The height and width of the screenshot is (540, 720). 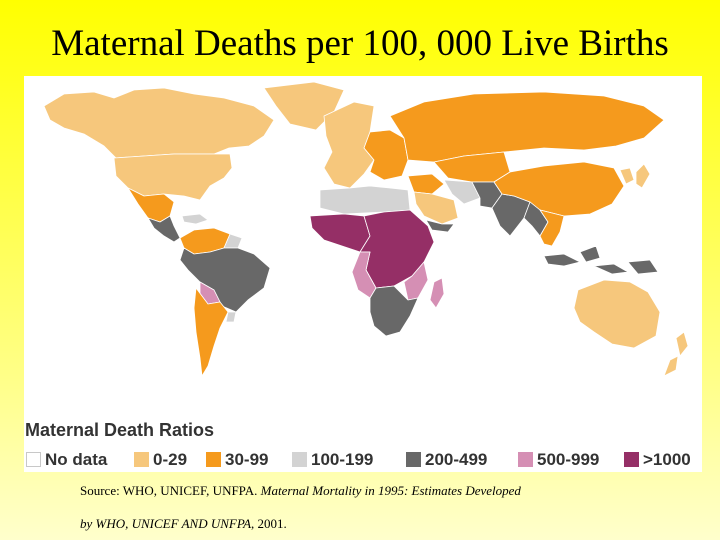 What do you see at coordinates (440, 226) in the screenshot?
I see `map-region-yemen` at bounding box center [440, 226].